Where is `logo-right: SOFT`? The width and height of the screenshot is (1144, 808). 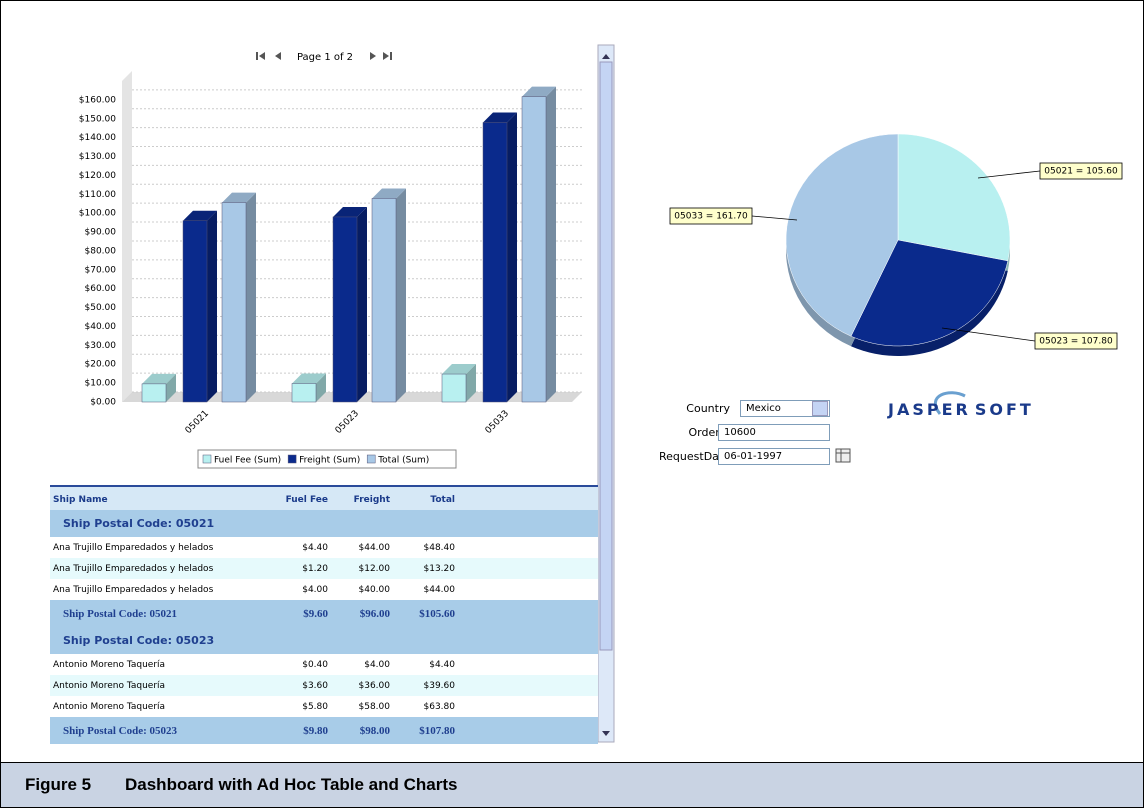
logo-right: SOFT is located at coordinates (1004, 409).